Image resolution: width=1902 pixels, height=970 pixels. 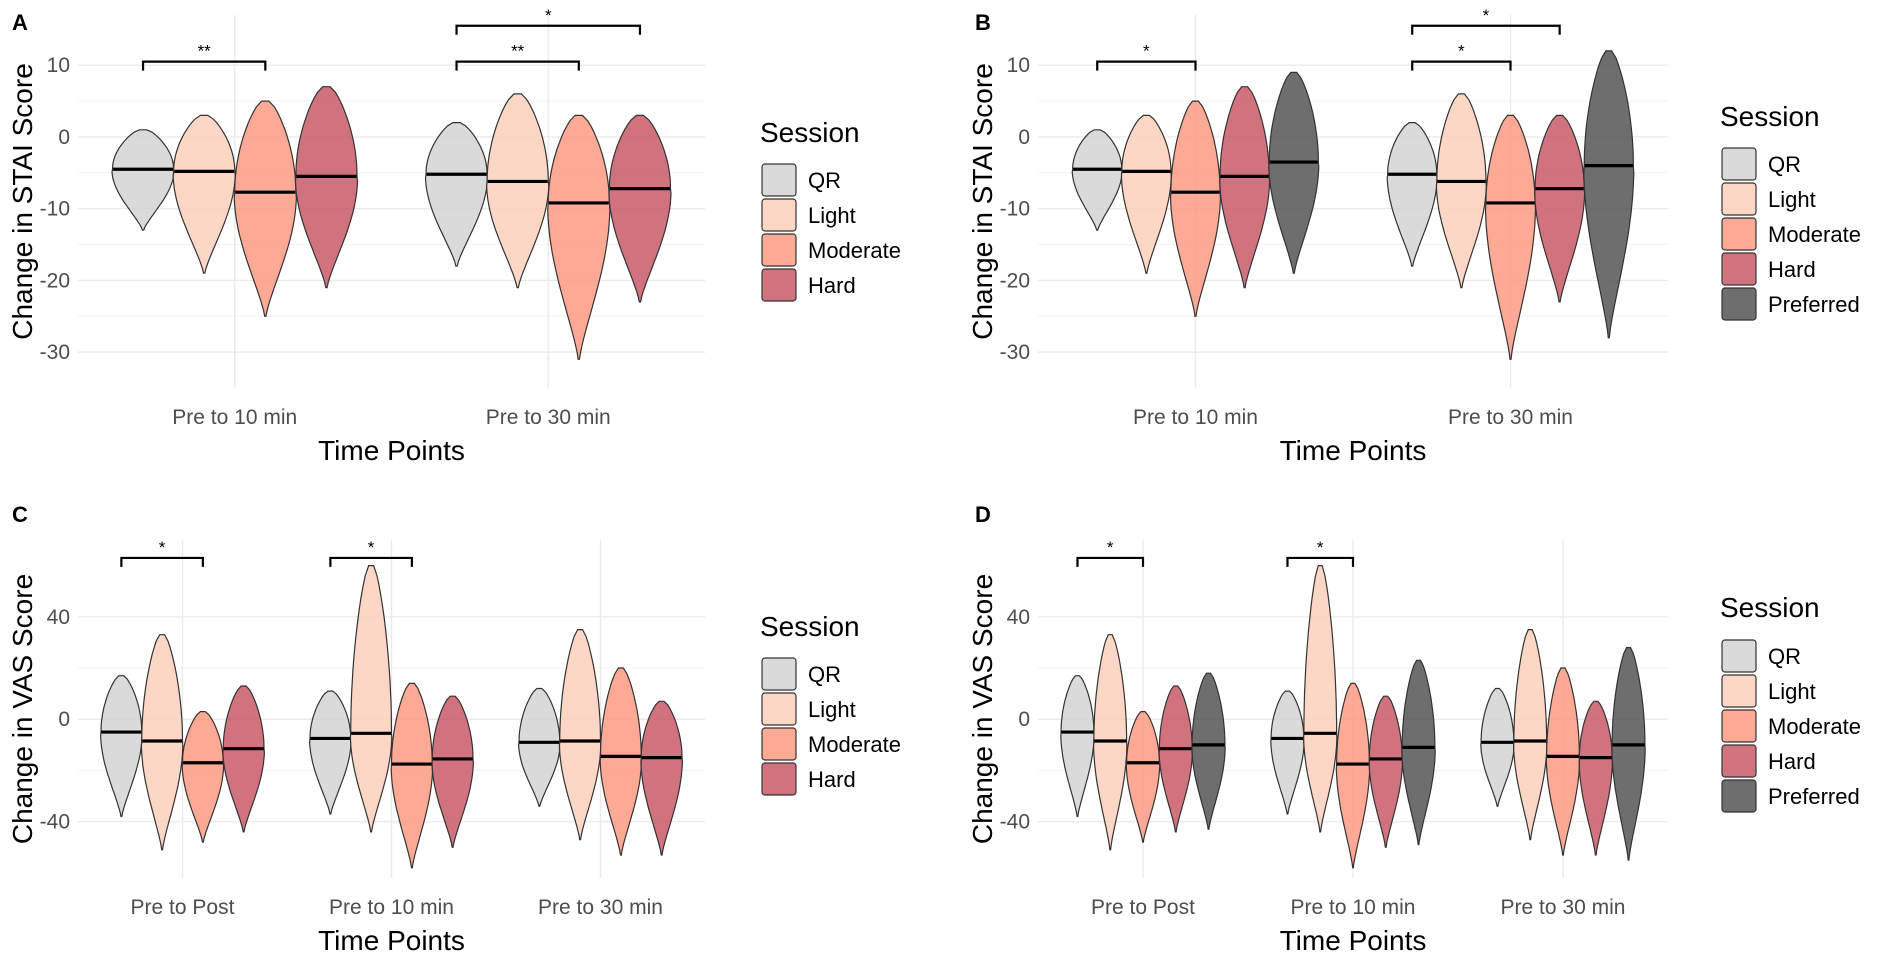 I want to click on y-tick-label: -10, so click(x=55, y=209).